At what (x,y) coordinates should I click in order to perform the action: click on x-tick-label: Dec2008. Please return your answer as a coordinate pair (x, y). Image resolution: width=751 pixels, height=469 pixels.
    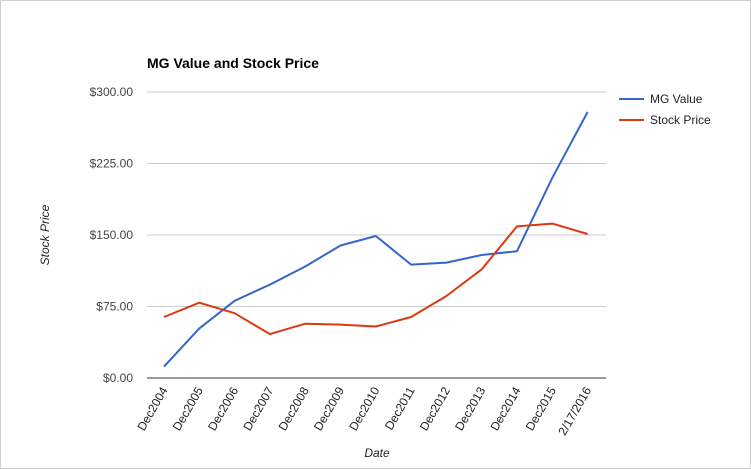
    Looking at the image, I should click on (294, 408).